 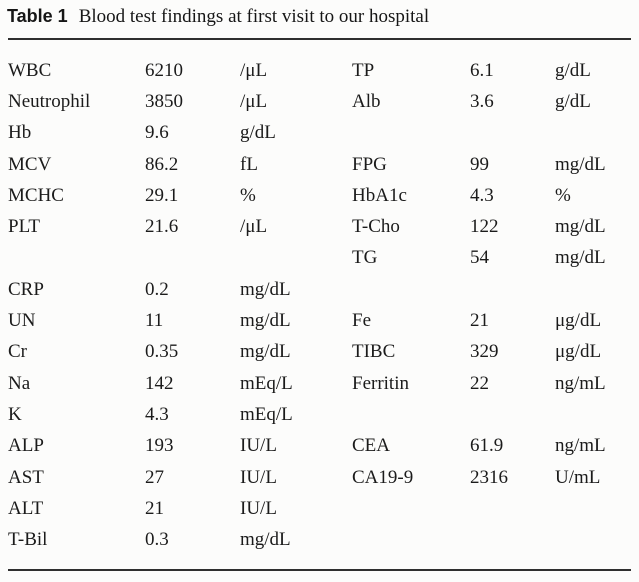 What do you see at coordinates (365, 258) in the screenshot?
I see `test-name: TG` at bounding box center [365, 258].